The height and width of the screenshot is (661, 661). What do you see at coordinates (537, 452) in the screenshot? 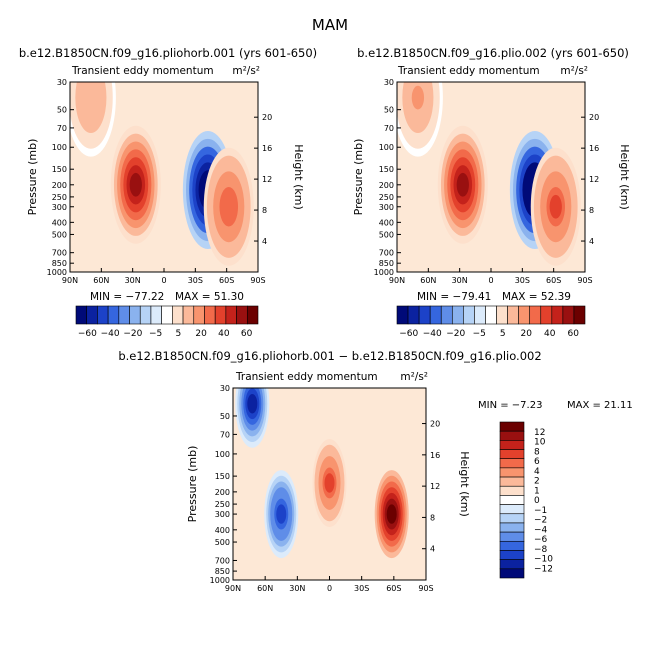
I see `colorbar-label: 8` at bounding box center [537, 452].